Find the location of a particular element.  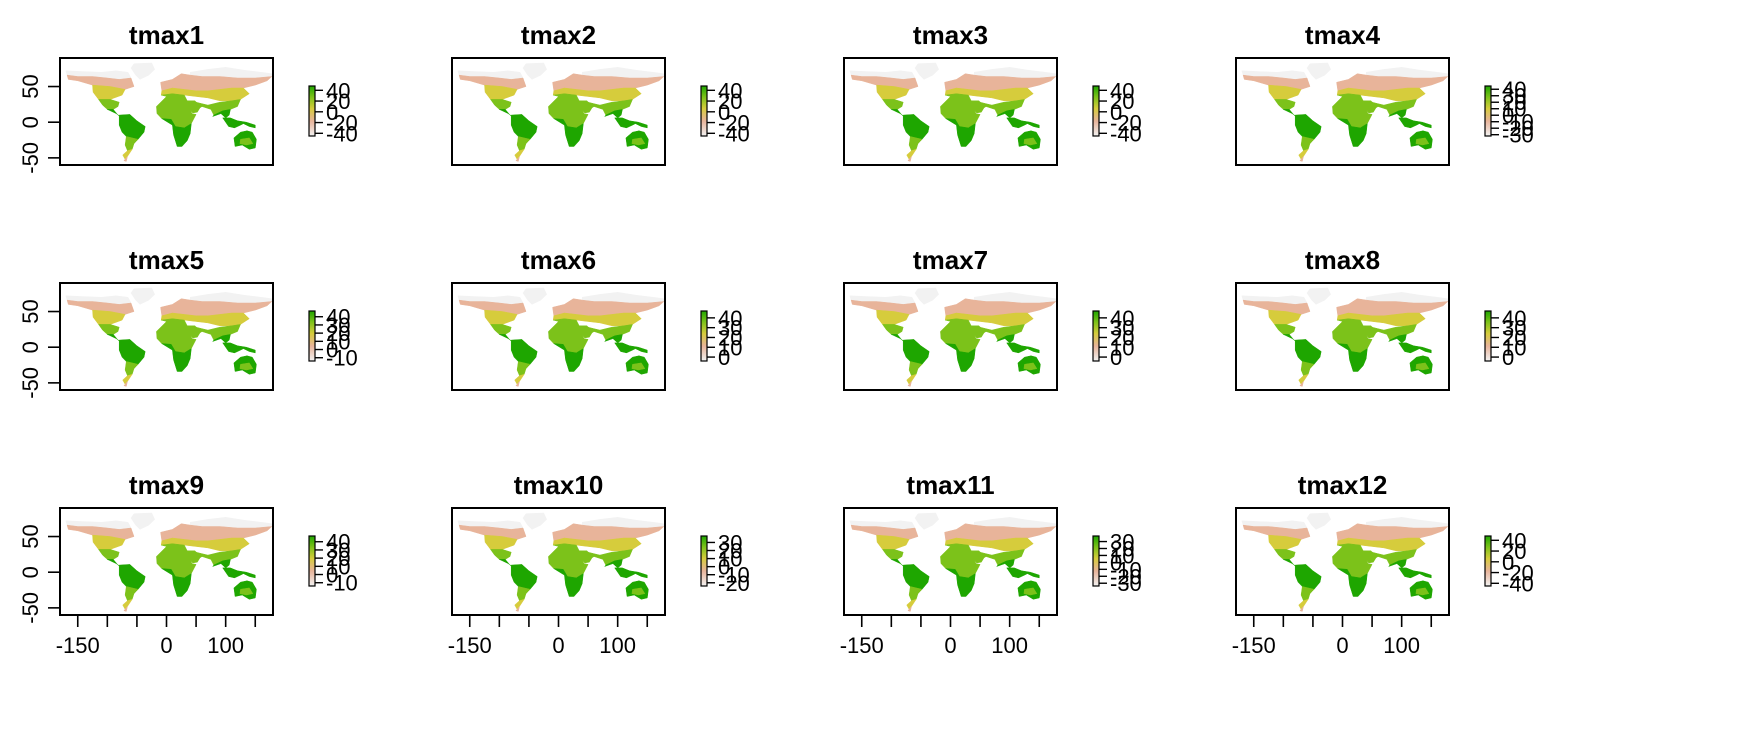

panel-title: tmax4 is located at coordinates (1343, 35).